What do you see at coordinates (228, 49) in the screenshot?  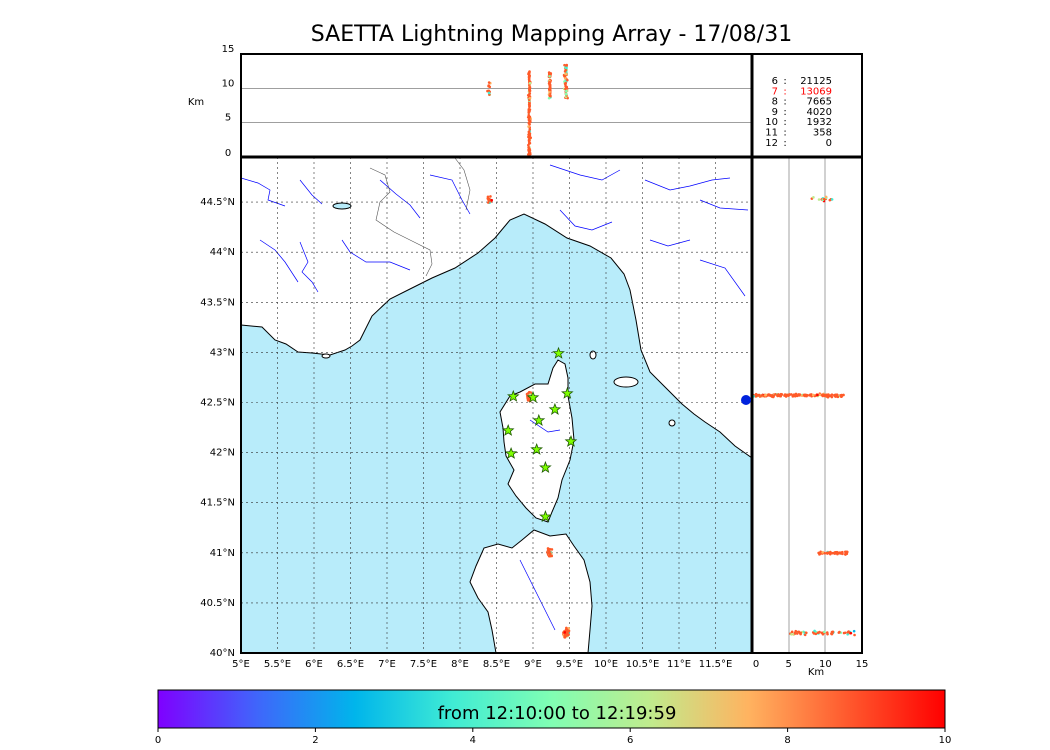 I see `alt-y-tick-label: 15` at bounding box center [228, 49].